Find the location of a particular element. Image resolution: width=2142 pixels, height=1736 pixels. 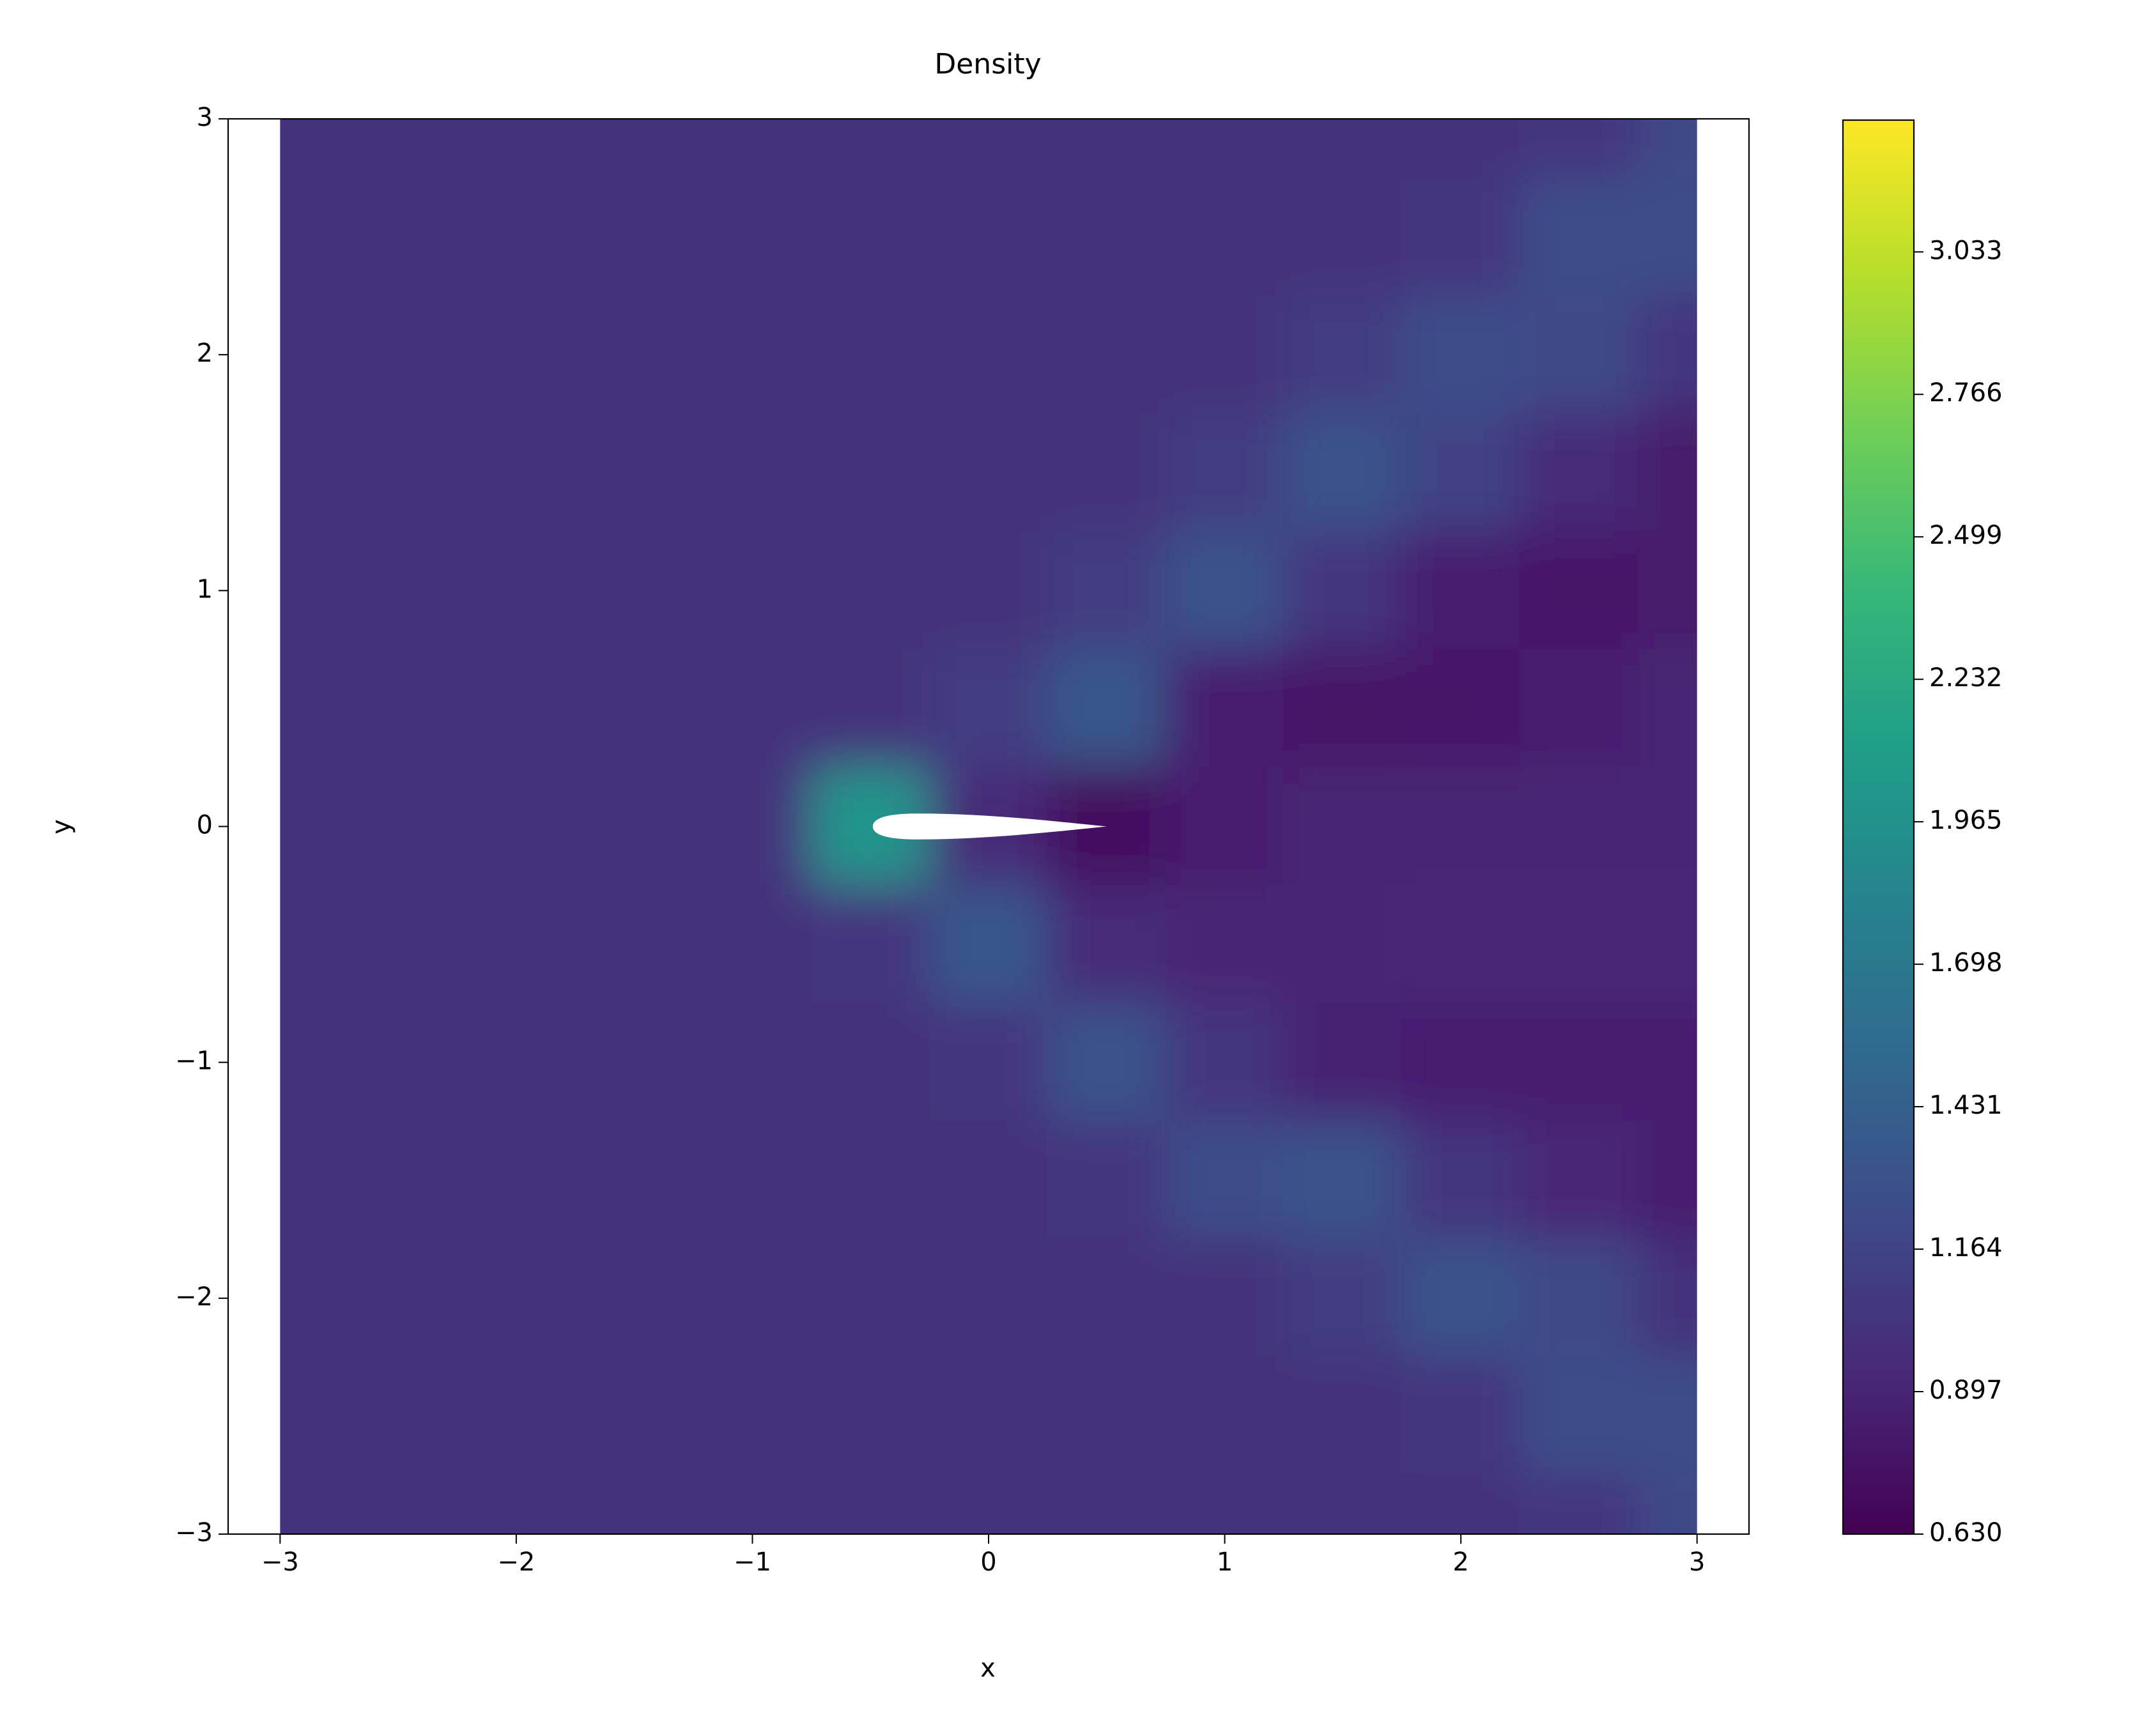

x-tick-label: −3 is located at coordinates (280, 1563).